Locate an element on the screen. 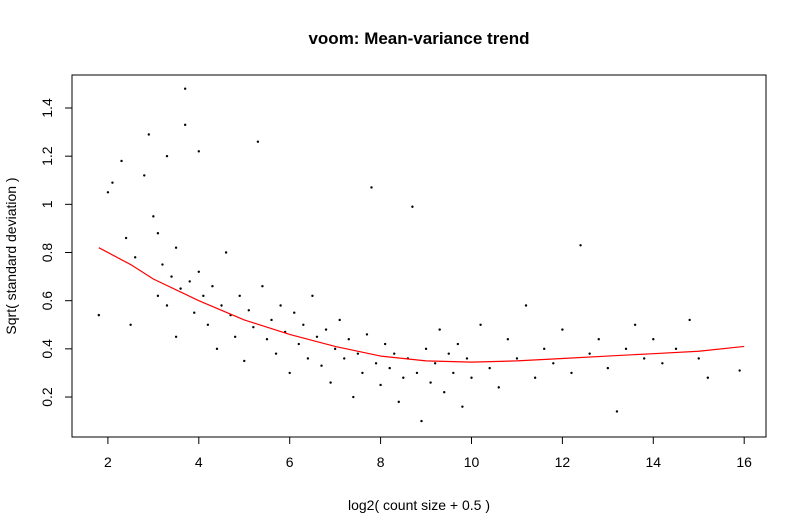 Image resolution: width=800 pixels, height=532 pixels. x-tick-label: 8 is located at coordinates (381, 462).